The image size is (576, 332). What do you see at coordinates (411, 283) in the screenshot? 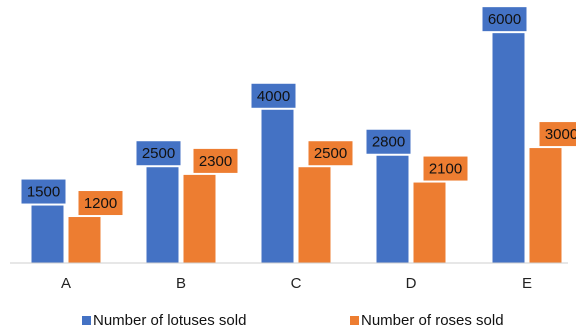
I see `x-tick-label: D` at bounding box center [411, 283].